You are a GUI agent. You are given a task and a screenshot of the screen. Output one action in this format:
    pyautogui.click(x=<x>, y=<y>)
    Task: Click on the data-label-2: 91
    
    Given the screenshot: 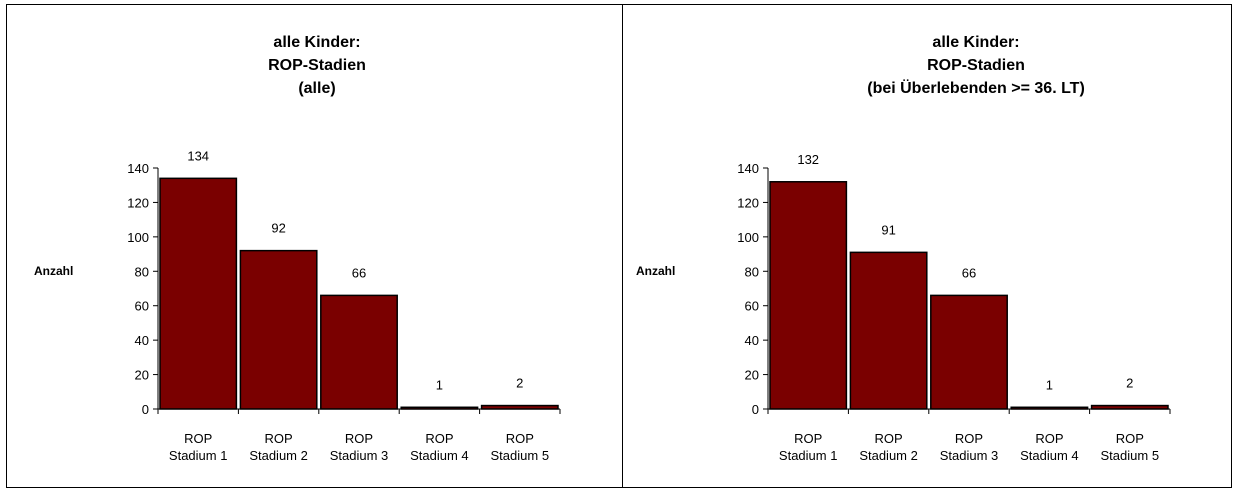 What is the action you would take?
    pyautogui.click(x=888, y=229)
    